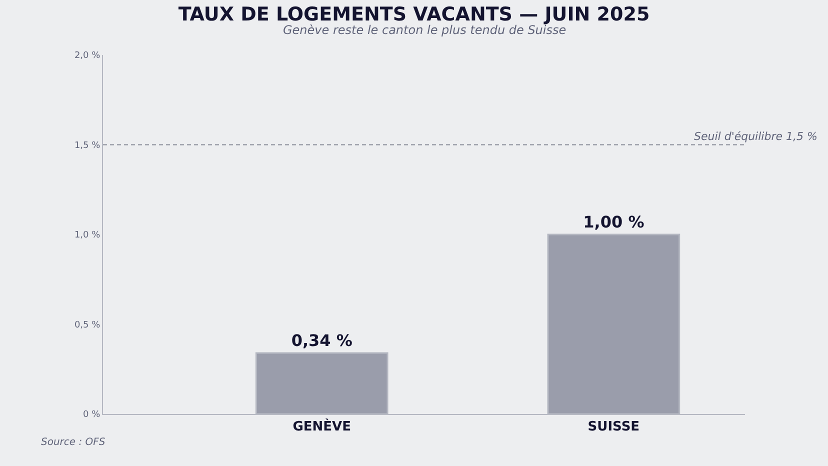 This screenshot has height=466, width=828. Describe the element at coordinates (92, 415) in the screenshot. I see `y-tick-label: 0 %` at that location.